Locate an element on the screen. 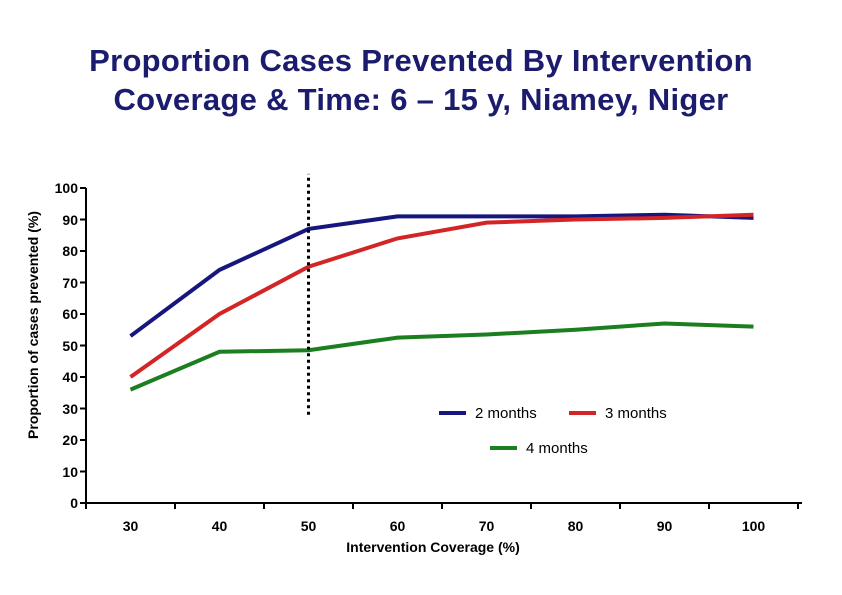  series-line-4-months is located at coordinates (441, 356).